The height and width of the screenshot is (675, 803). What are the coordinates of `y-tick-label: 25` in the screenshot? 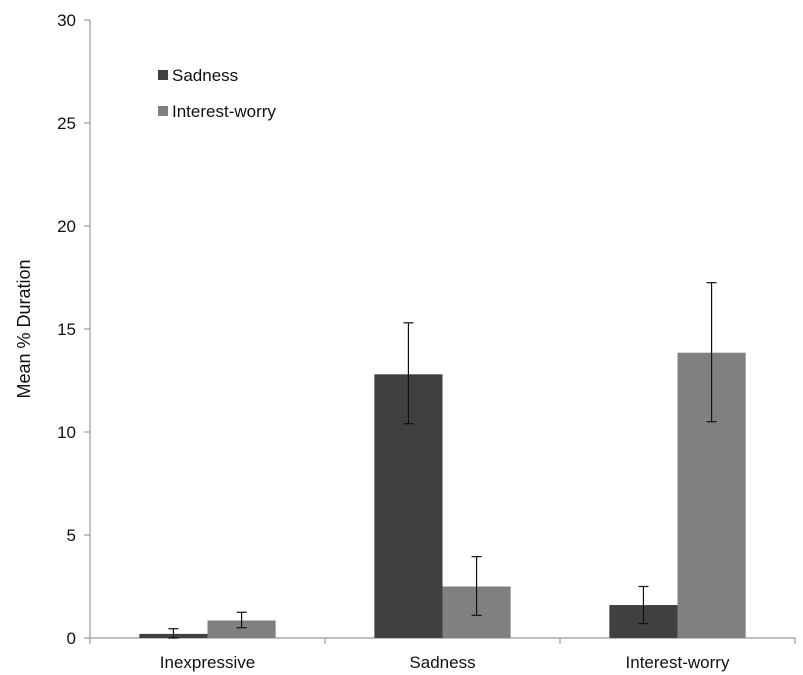 It's located at (66, 123).